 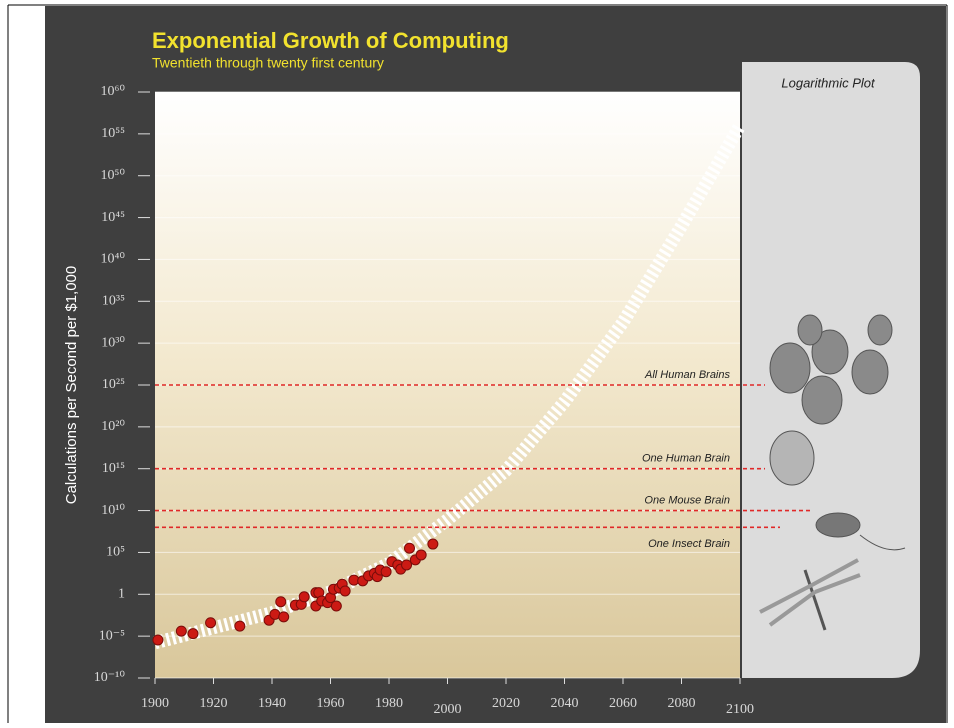 What do you see at coordinates (155, 703) in the screenshot?
I see `x-tick-label: 1900` at bounding box center [155, 703].